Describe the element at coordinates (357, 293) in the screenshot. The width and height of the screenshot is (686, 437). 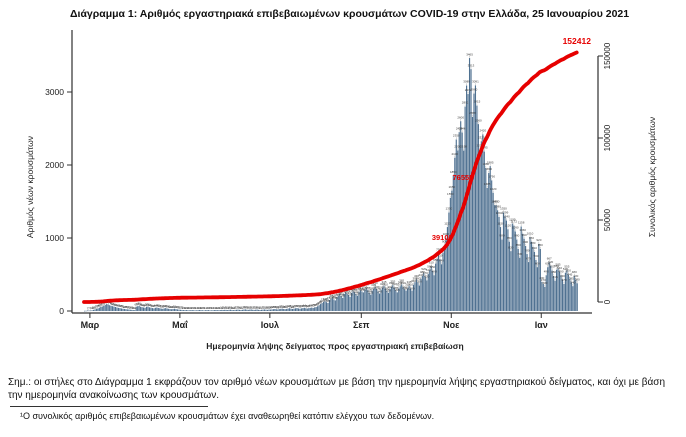
I see `bar-label: 210` at that location.